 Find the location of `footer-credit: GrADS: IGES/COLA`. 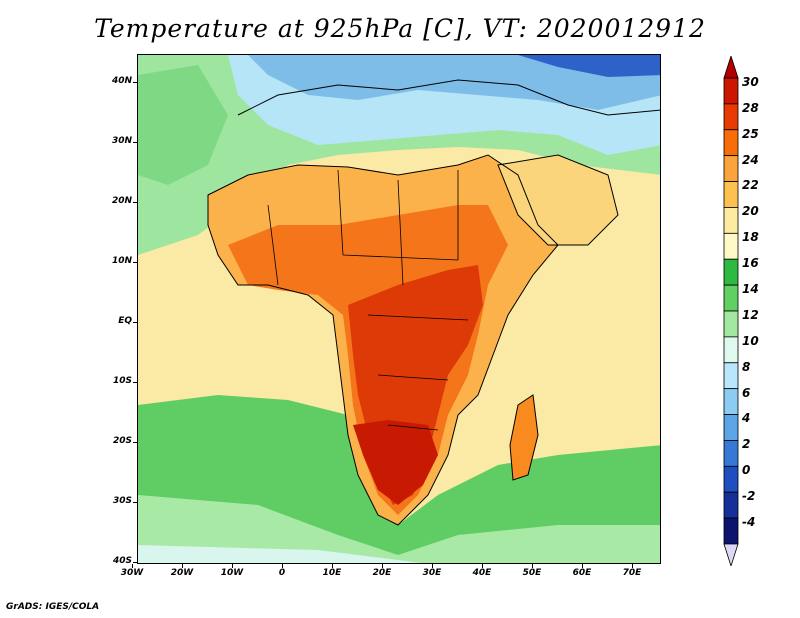

footer-credit: GrADS: IGES/COLA is located at coordinates (53, 607).